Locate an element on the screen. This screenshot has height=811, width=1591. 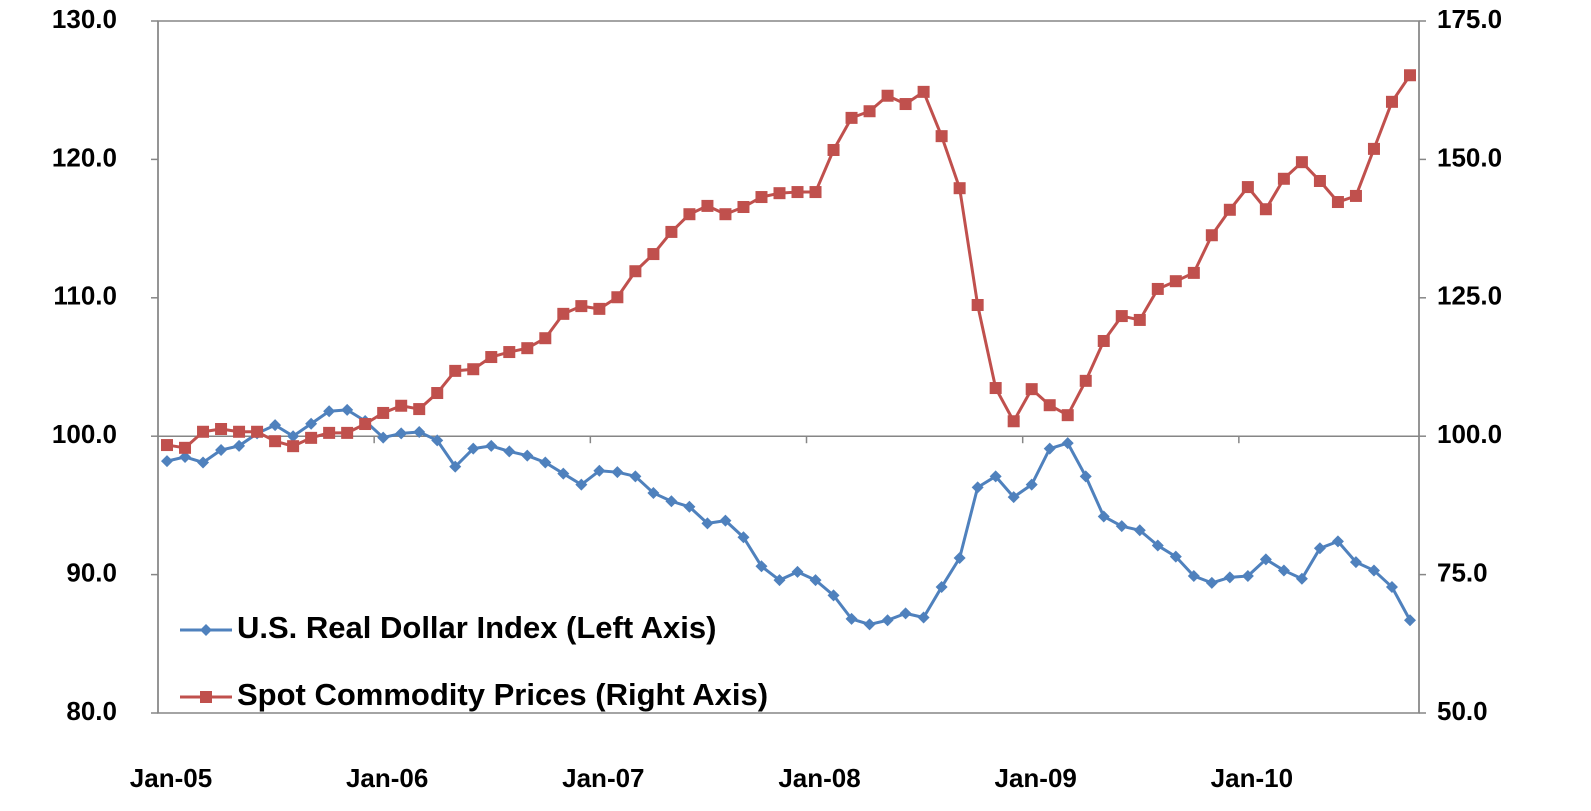
x-tick-label: Jan-09 is located at coordinates (1035, 778).